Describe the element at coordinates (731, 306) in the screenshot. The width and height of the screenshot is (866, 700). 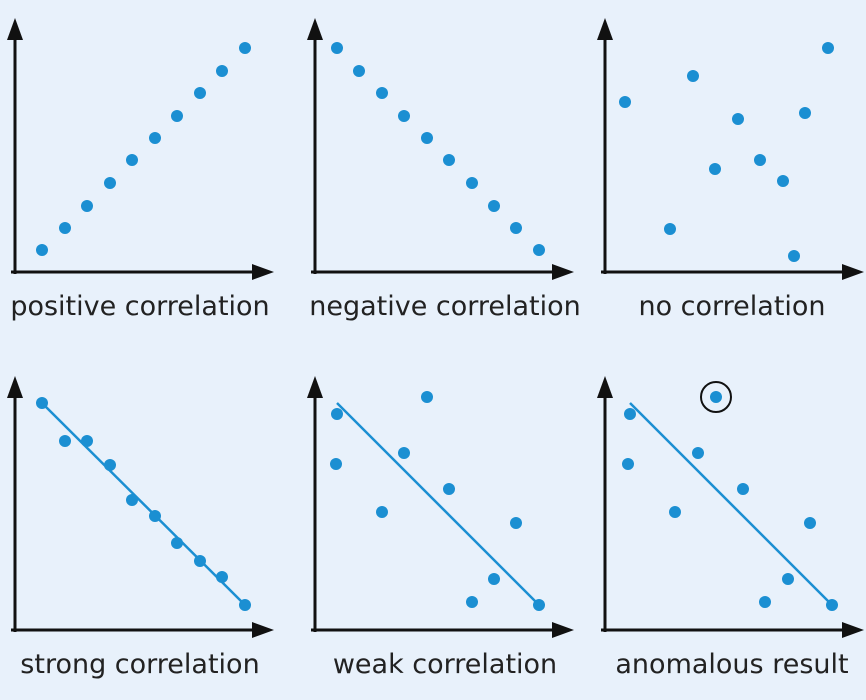
I see `panel-label: no correlation` at that location.